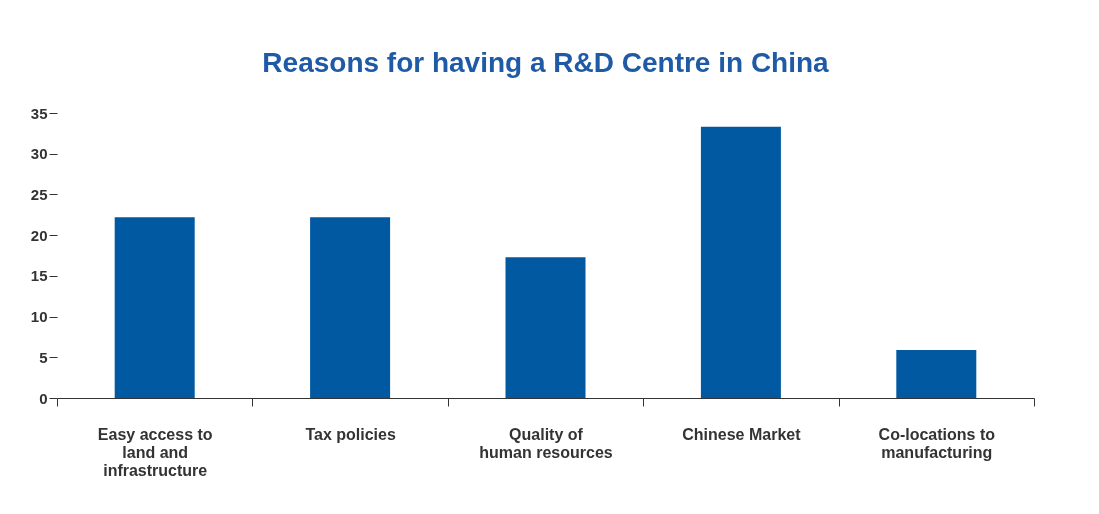 The height and width of the screenshot is (514, 1099). I want to click on y-tick-label: 15, so click(39, 276).